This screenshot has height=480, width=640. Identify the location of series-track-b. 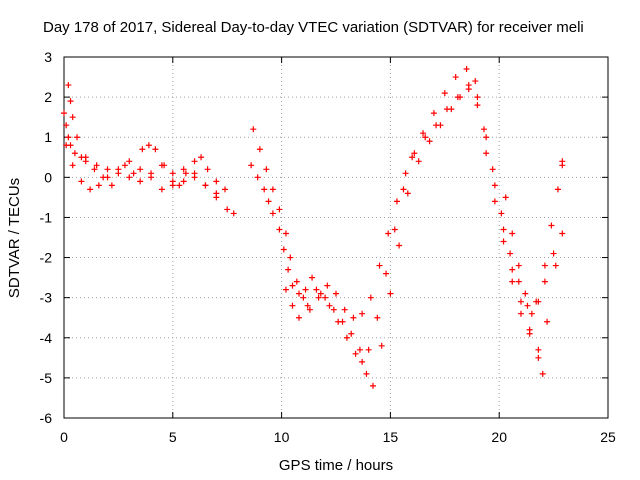
(147, 137).